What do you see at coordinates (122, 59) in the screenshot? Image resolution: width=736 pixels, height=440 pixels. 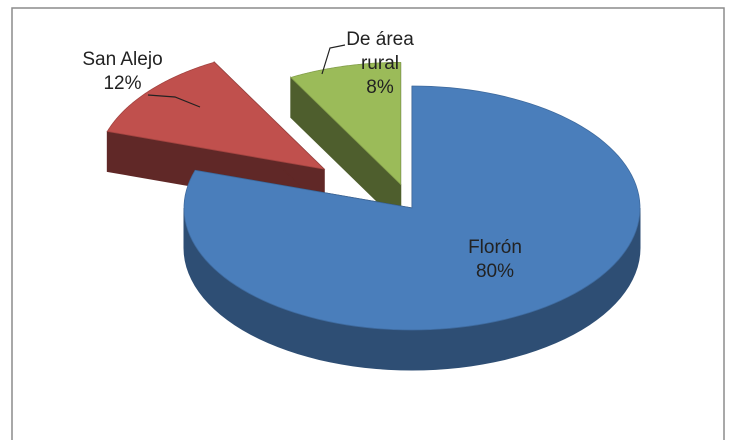 I see `category-label: San Alejo` at bounding box center [122, 59].